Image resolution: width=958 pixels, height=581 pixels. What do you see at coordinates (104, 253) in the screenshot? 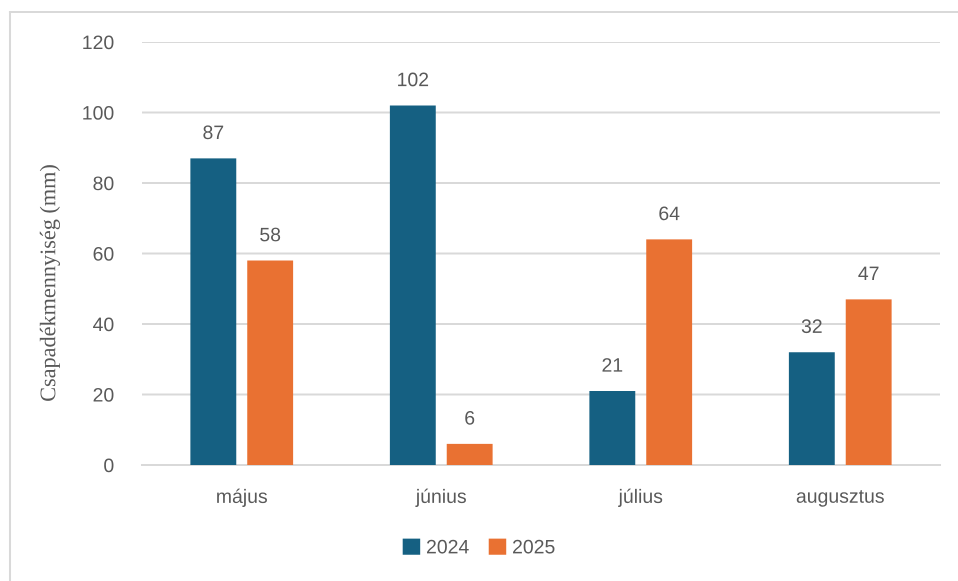
I see `y-tick-label: 60` at bounding box center [104, 253].